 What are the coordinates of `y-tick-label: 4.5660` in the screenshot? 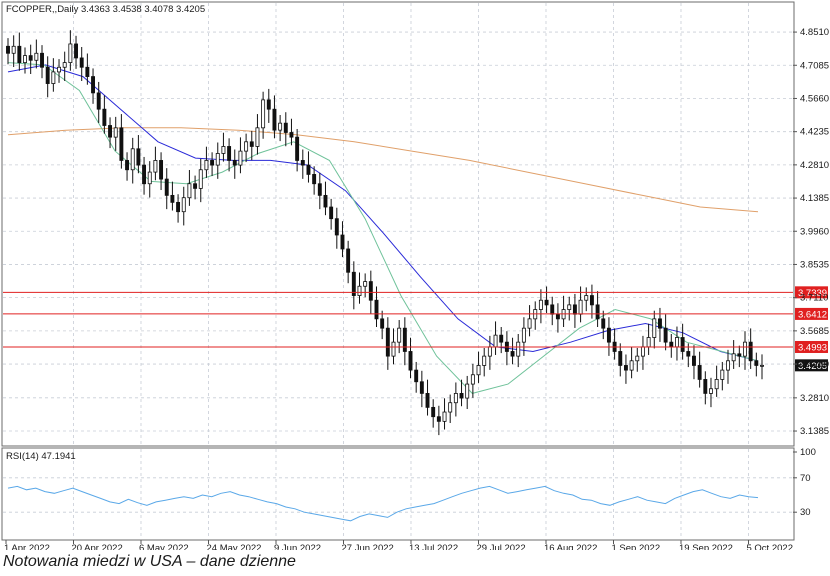 It's located at (814, 98).